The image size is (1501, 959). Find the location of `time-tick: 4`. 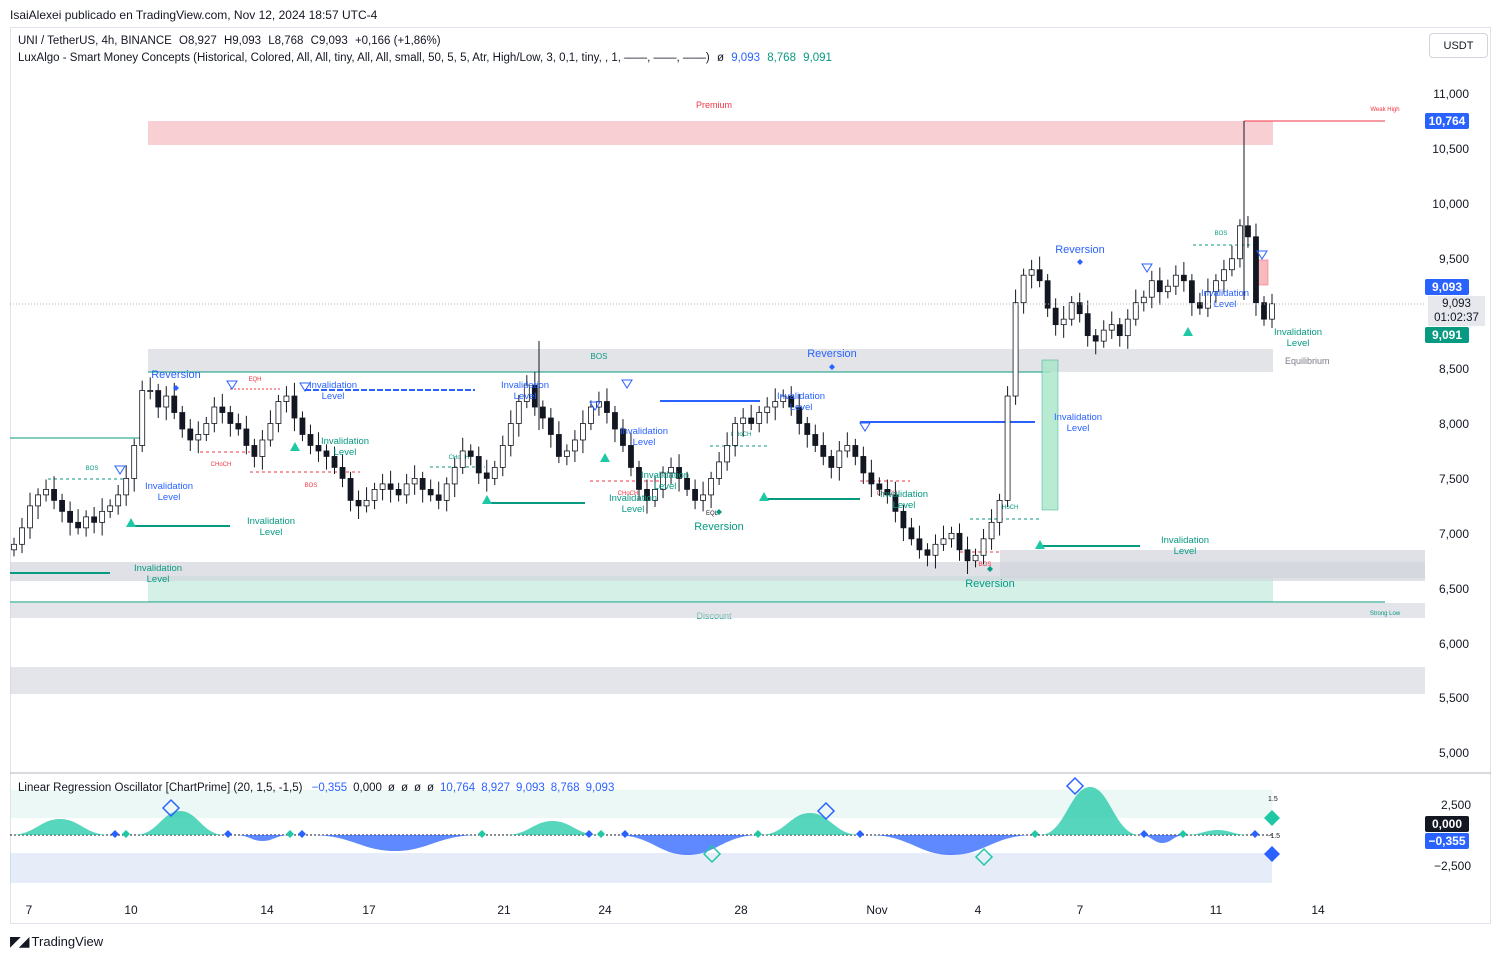

time-tick: 4 is located at coordinates (978, 910).